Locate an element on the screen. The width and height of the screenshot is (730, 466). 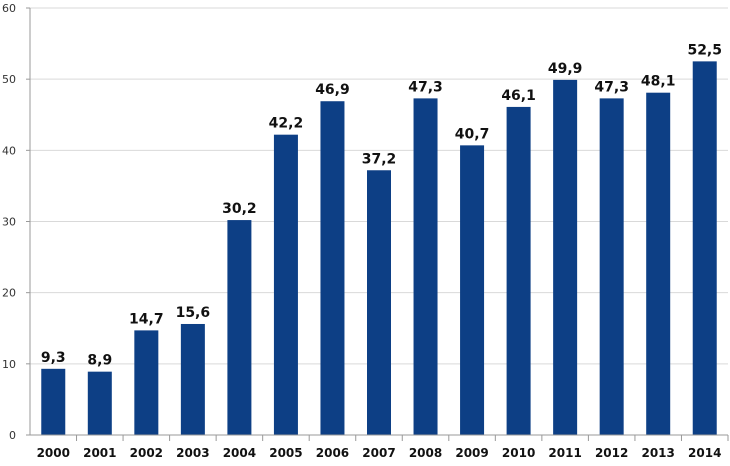
x-tick-label-2000: 2000 is located at coordinates (53, 453).